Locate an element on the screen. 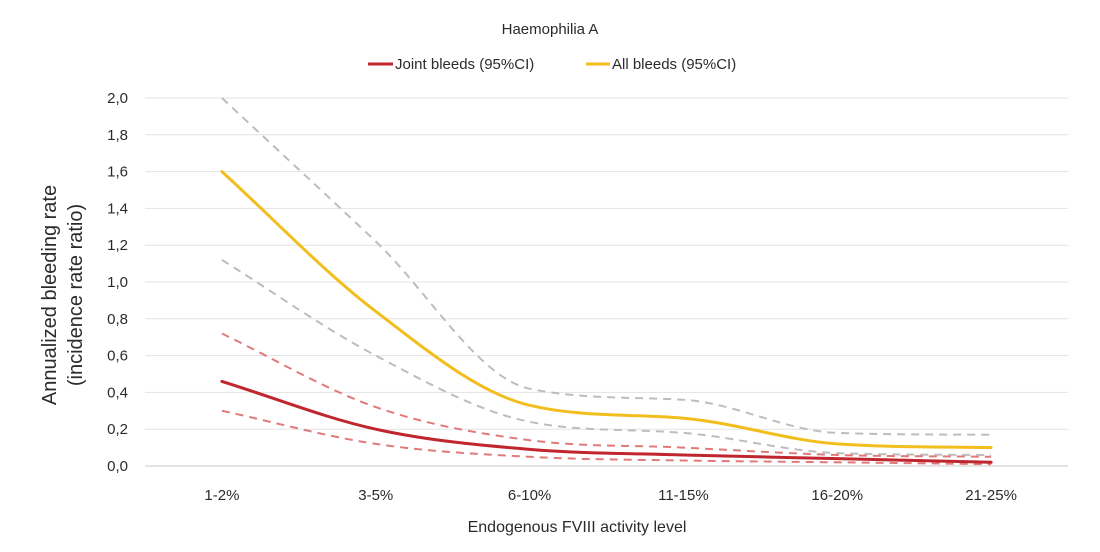 This screenshot has height=552, width=1100. series-joint-bleeds-line is located at coordinates (606, 421).